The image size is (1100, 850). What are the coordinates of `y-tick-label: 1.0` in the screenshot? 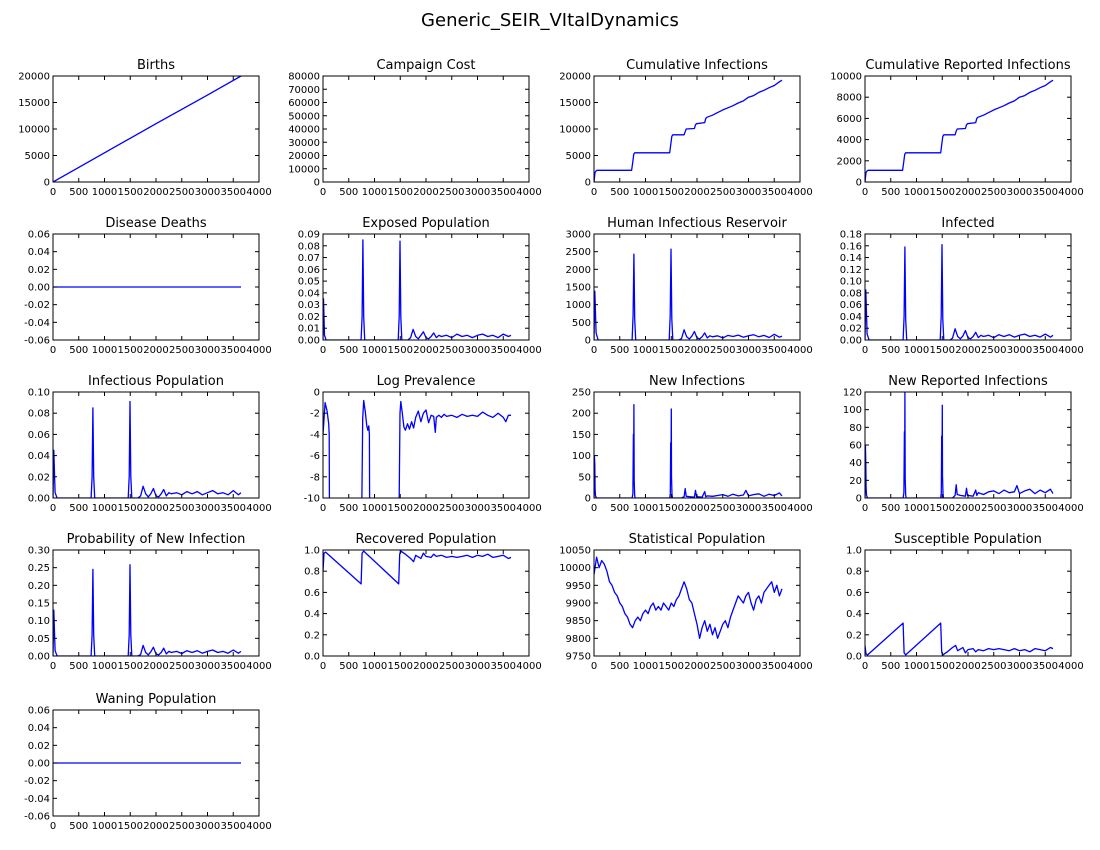 It's located at (854, 551).